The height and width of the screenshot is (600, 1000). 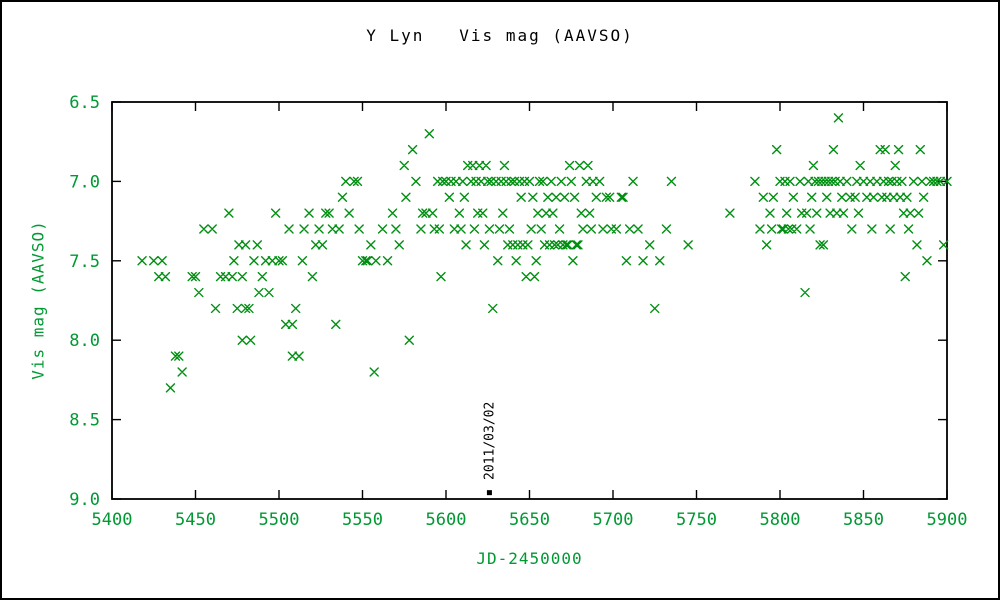 What do you see at coordinates (446, 520) in the screenshot?
I see `svg-text: 5600` at bounding box center [446, 520].